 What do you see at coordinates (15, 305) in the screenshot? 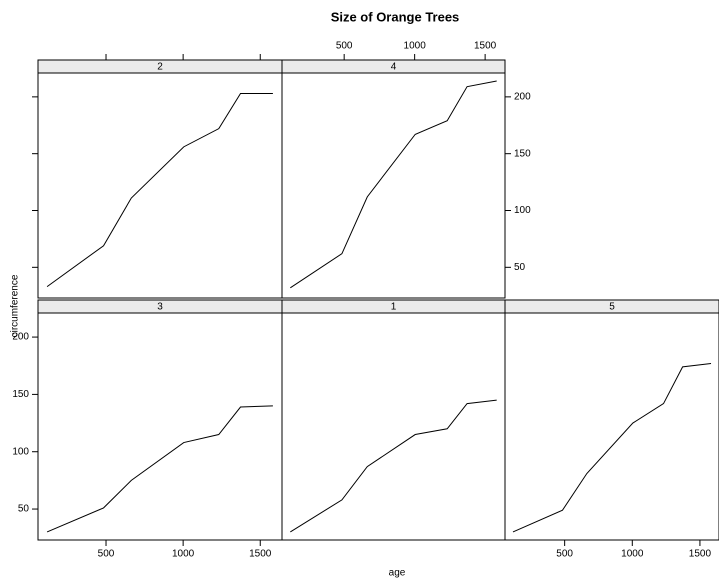
I see `y-axis-label: circumference` at bounding box center [15, 305].